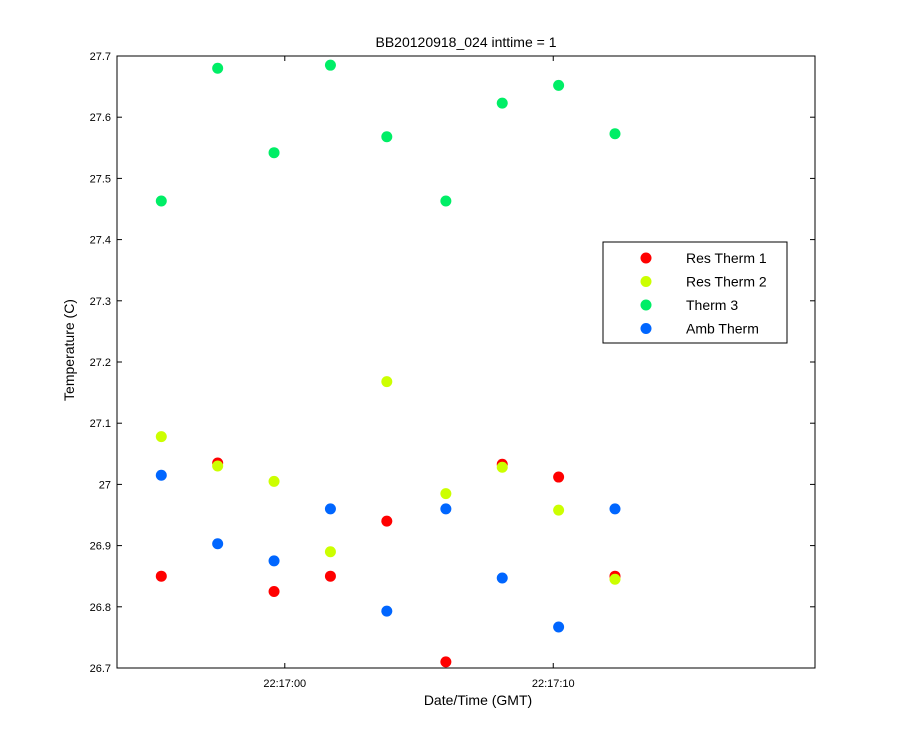  Describe the element at coordinates (100, 179) in the screenshot. I see `y-tick-label: 27.5` at that location.